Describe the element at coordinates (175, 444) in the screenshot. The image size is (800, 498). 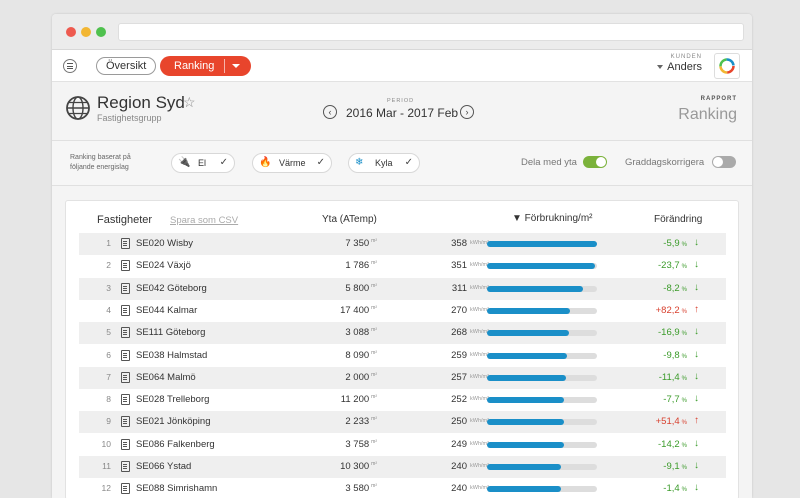
I see `property-name: SE086 Falkenberg` at that location.